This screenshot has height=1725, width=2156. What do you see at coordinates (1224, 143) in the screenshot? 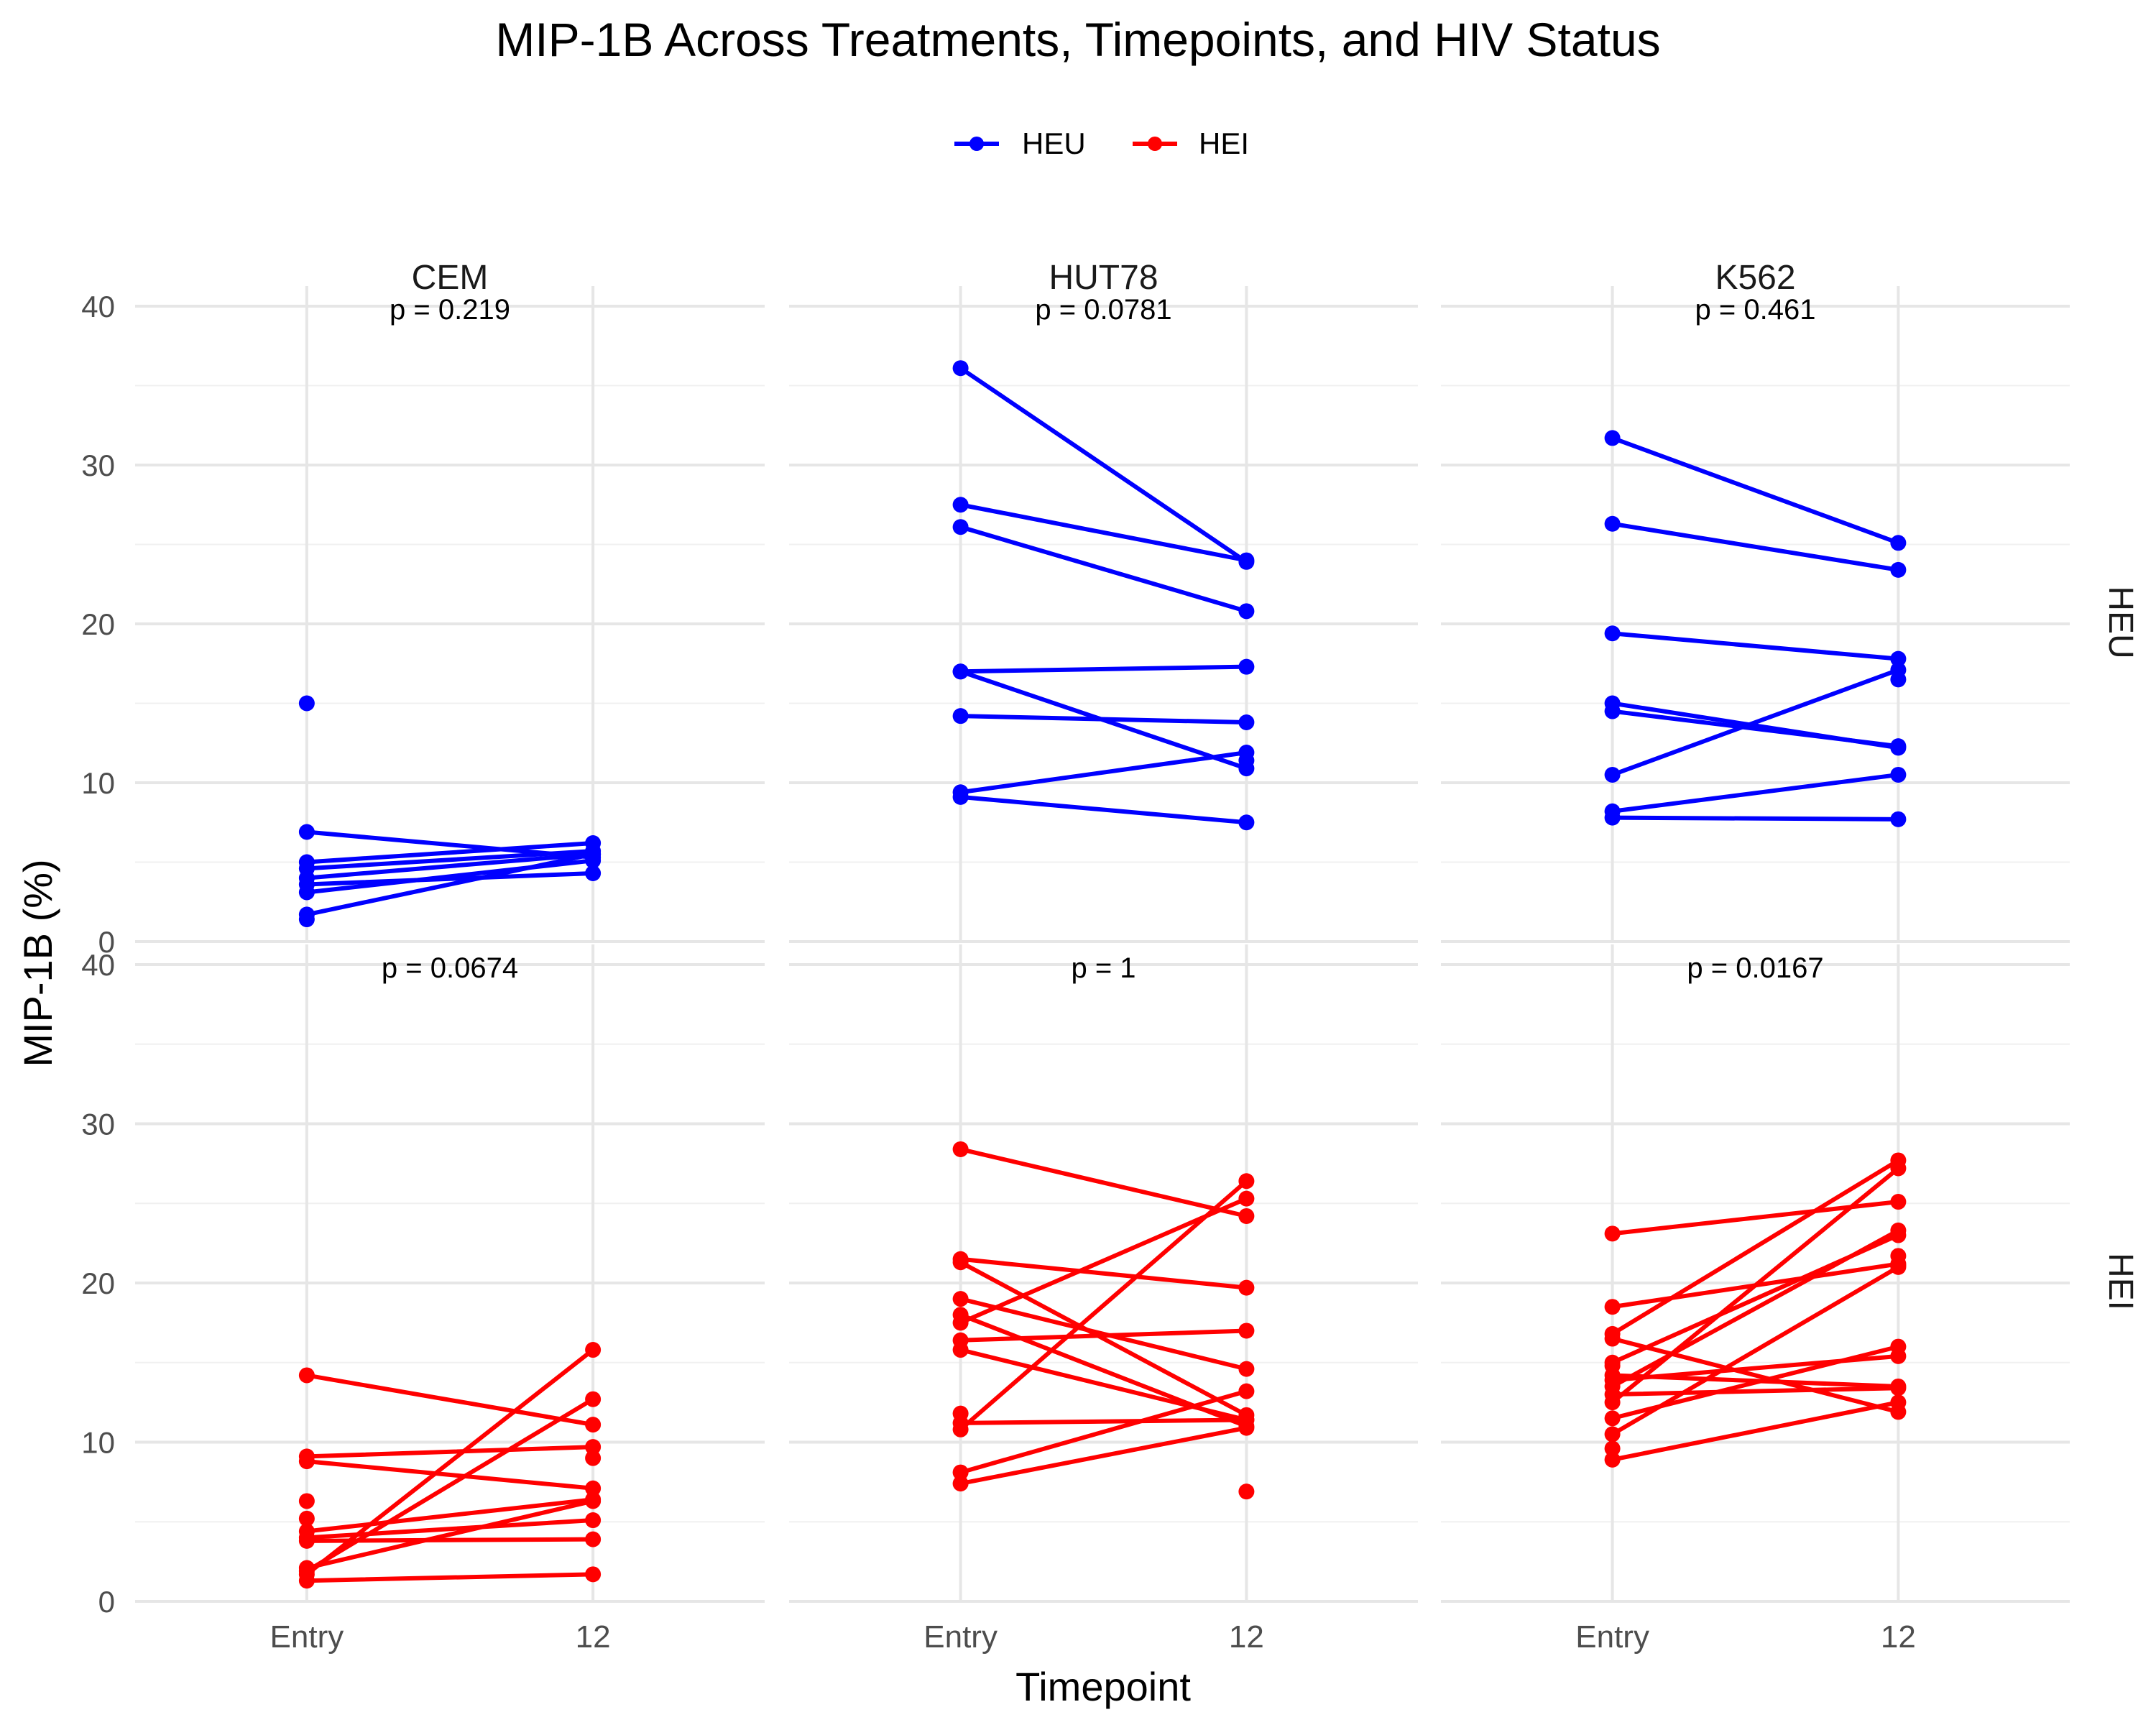
I see `legend-label-hei: HEI` at bounding box center [1224, 143].